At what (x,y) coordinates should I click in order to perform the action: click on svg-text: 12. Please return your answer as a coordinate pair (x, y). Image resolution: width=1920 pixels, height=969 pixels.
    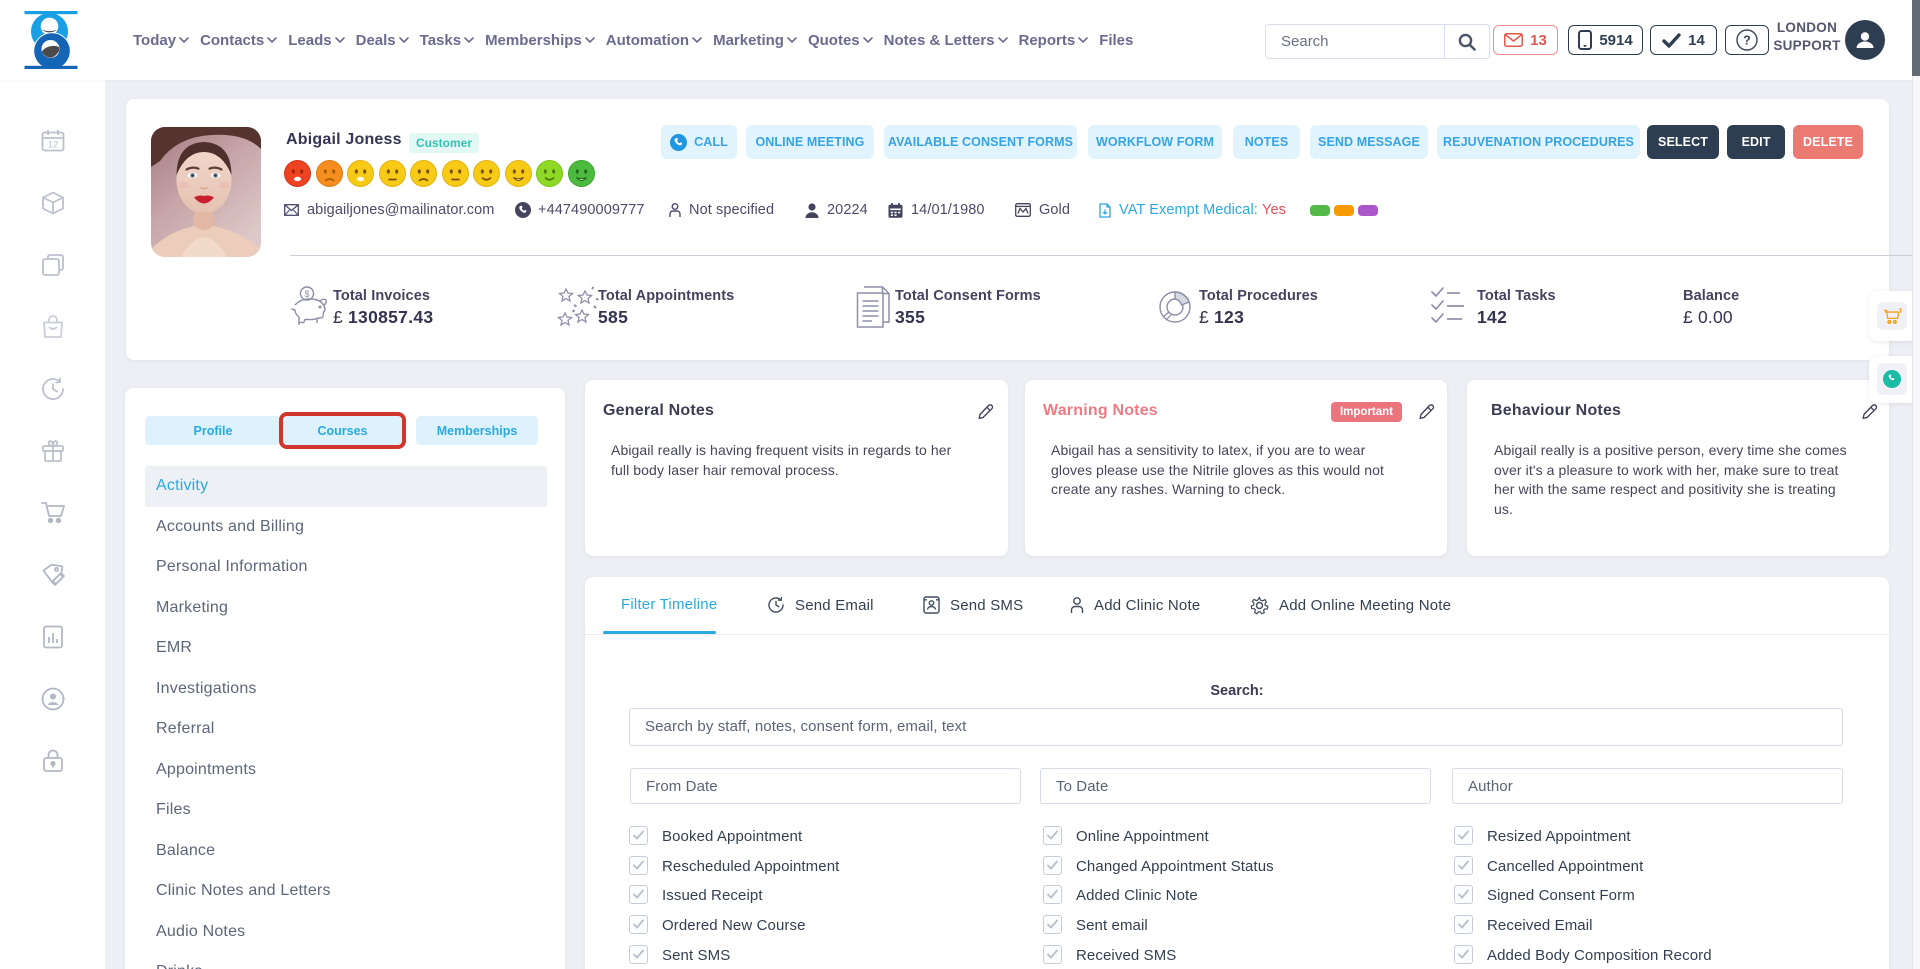
    Looking at the image, I should click on (53, 145).